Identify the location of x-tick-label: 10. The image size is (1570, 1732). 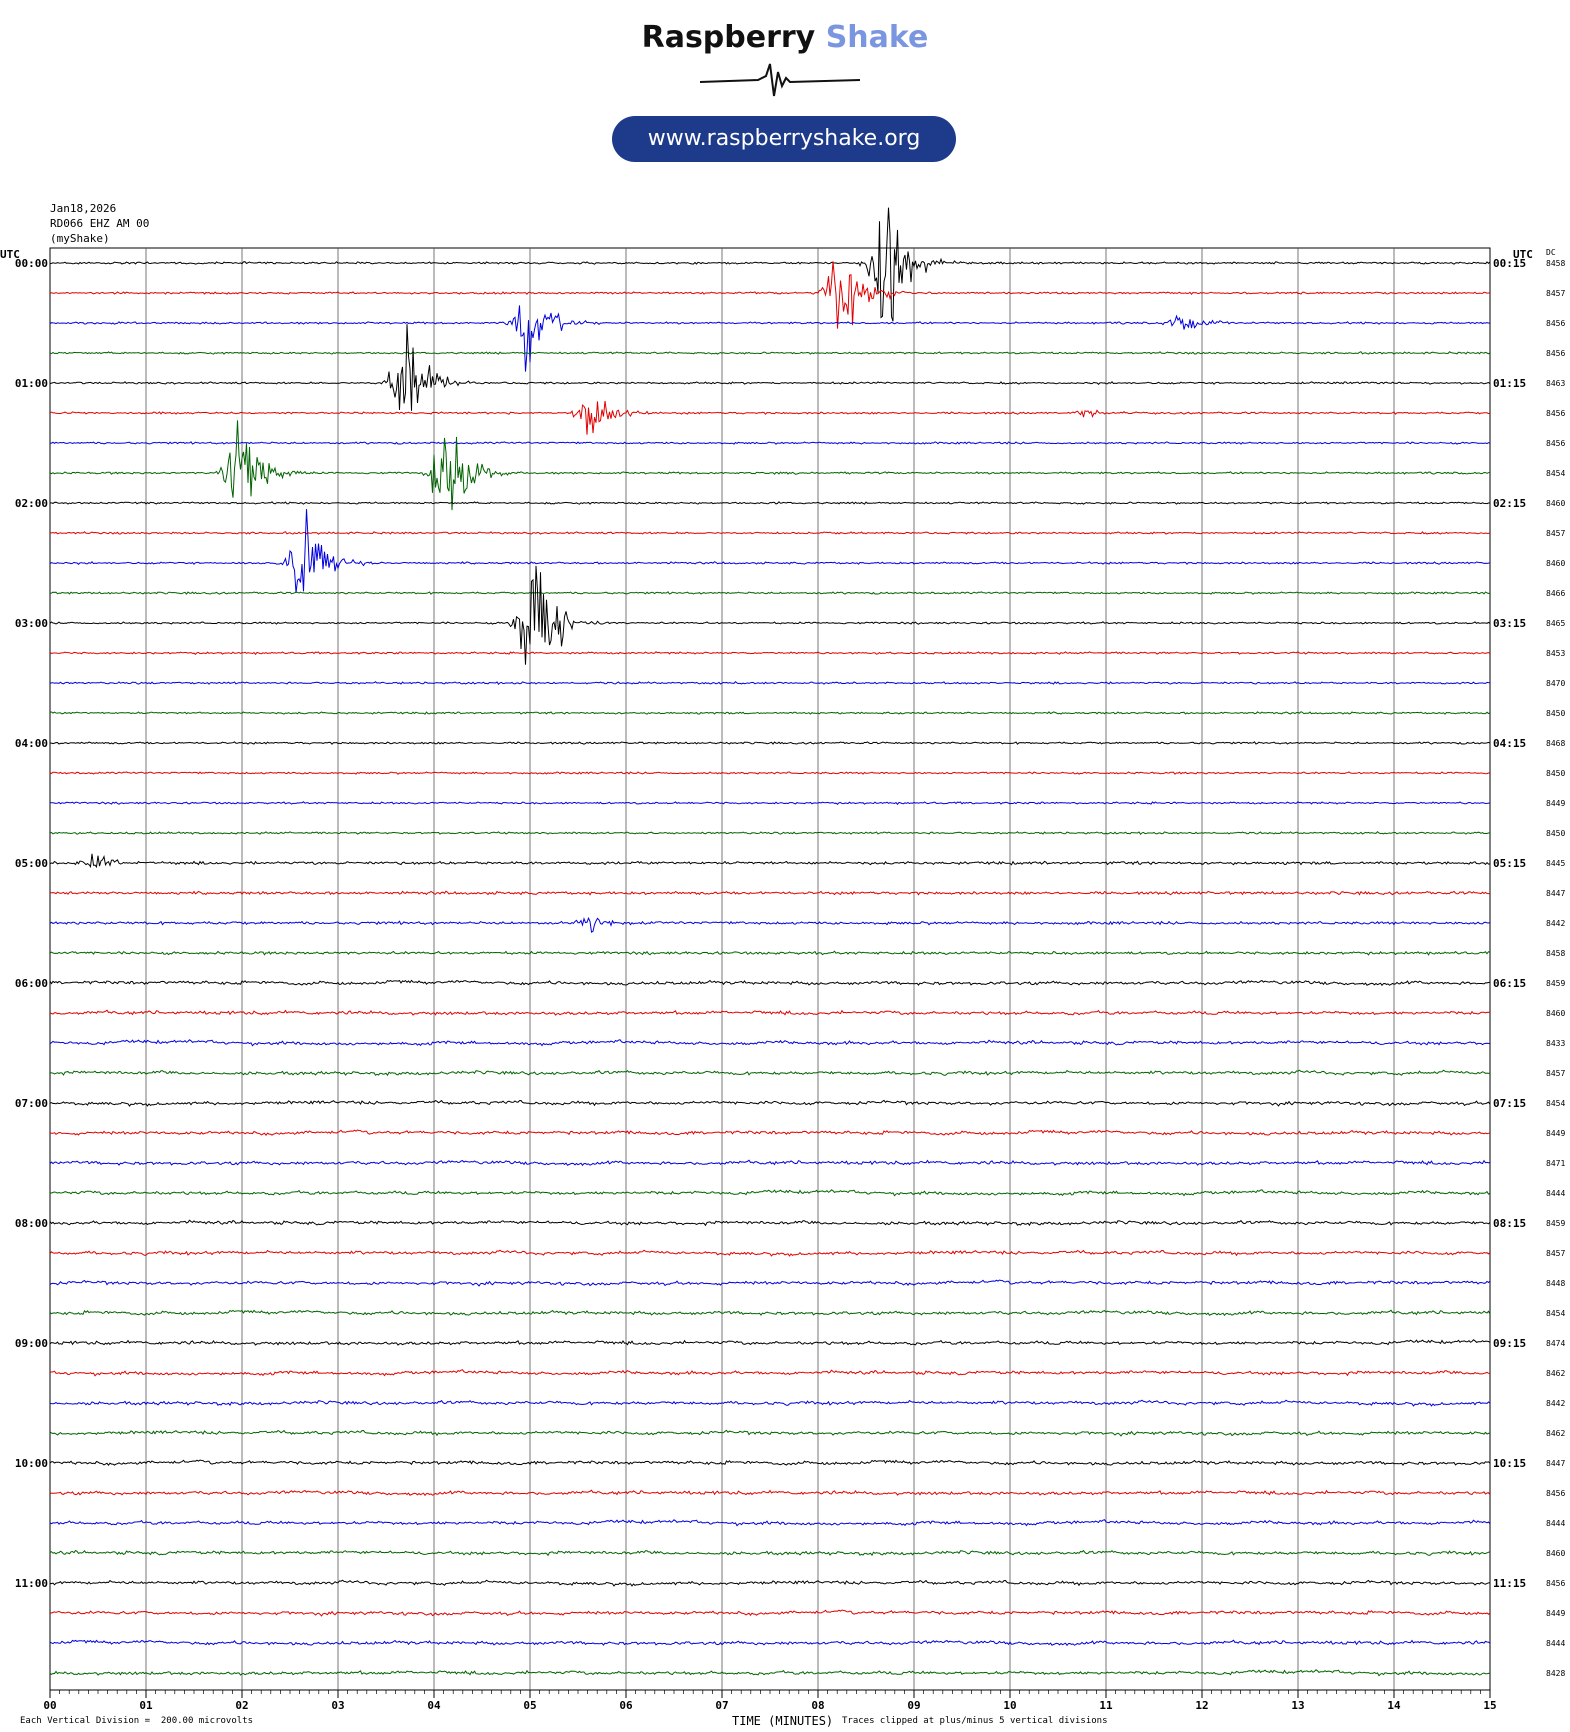
(1009, 1705).